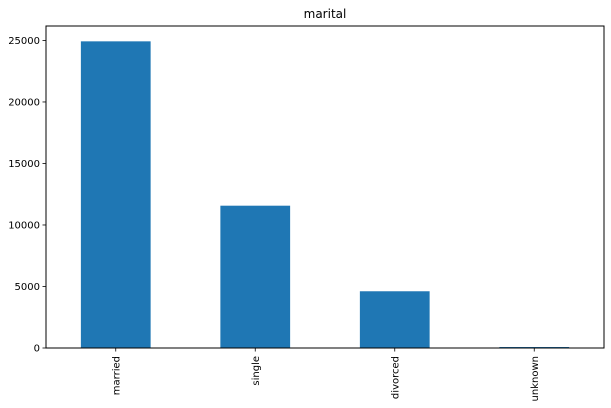  Describe the element at coordinates (115, 194) in the screenshot. I see `bar-married` at that location.